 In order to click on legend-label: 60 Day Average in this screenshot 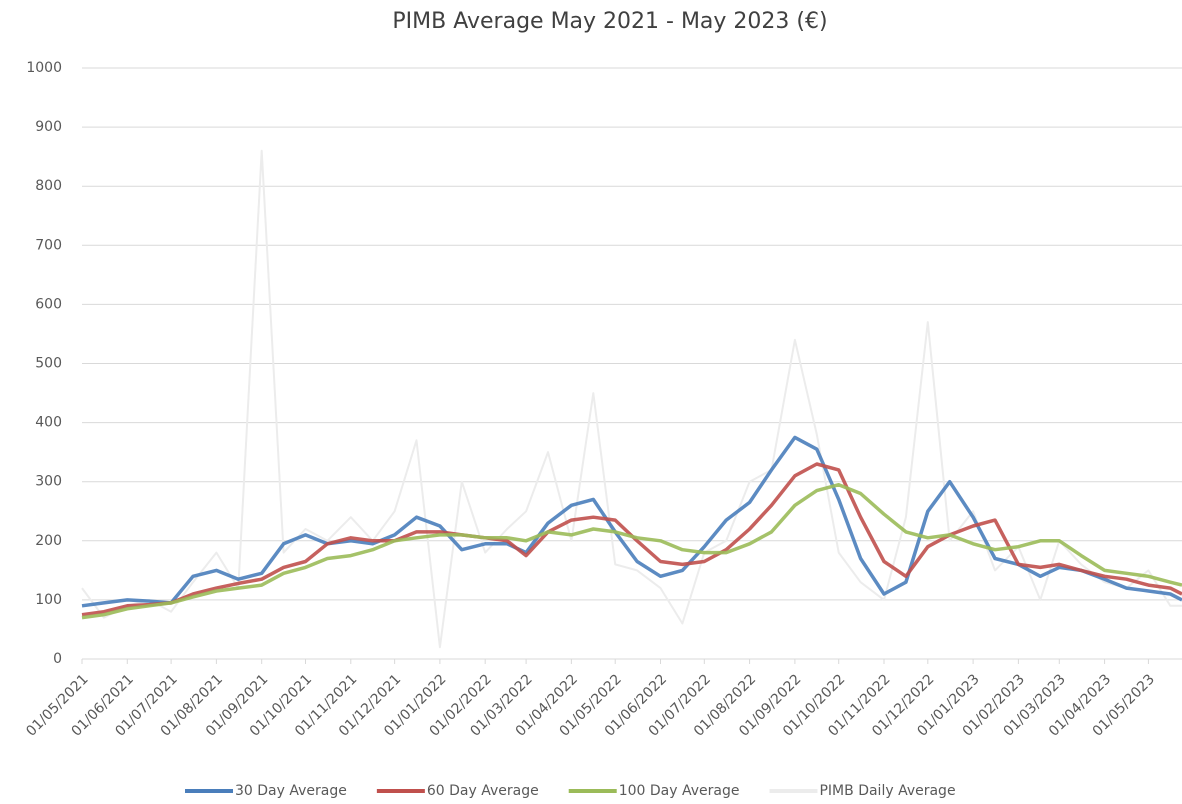, I will do `click(483, 791)`.